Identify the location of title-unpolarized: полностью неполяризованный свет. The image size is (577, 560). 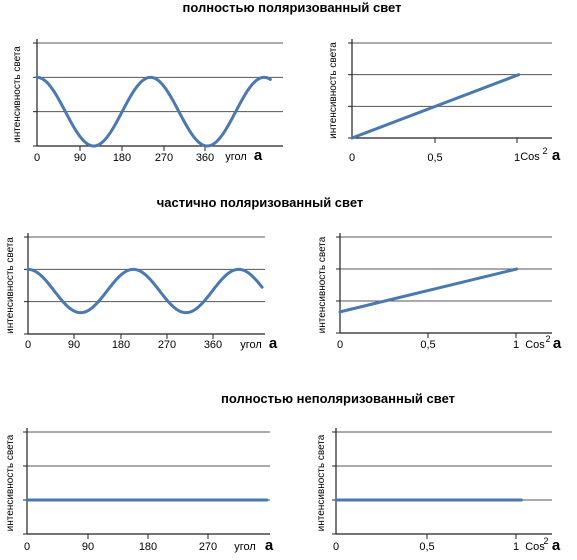
(338, 398).